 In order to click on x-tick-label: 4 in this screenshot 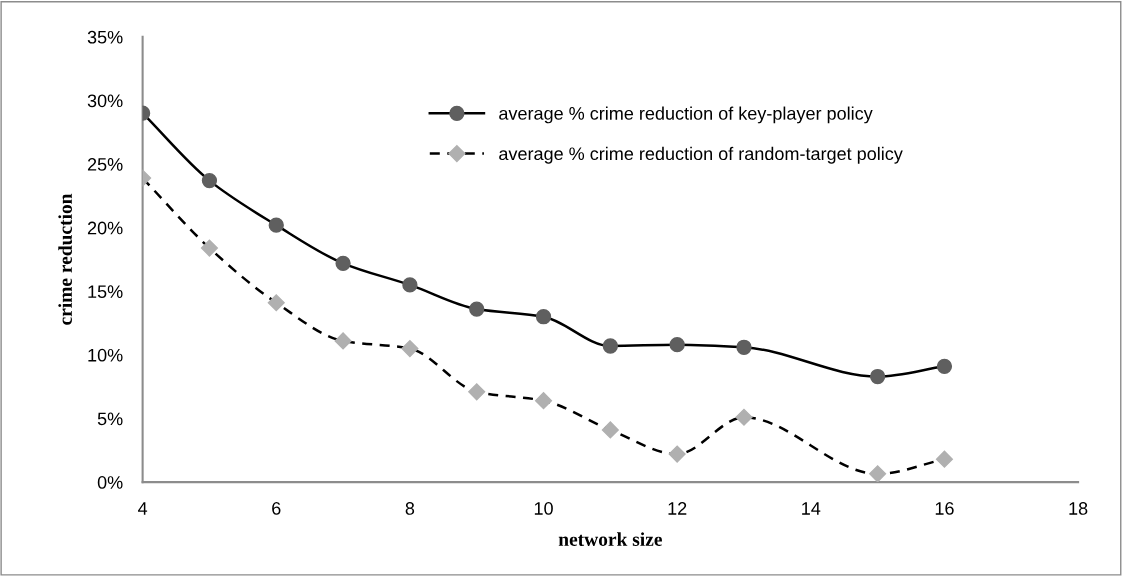, I will do `click(143, 508)`.